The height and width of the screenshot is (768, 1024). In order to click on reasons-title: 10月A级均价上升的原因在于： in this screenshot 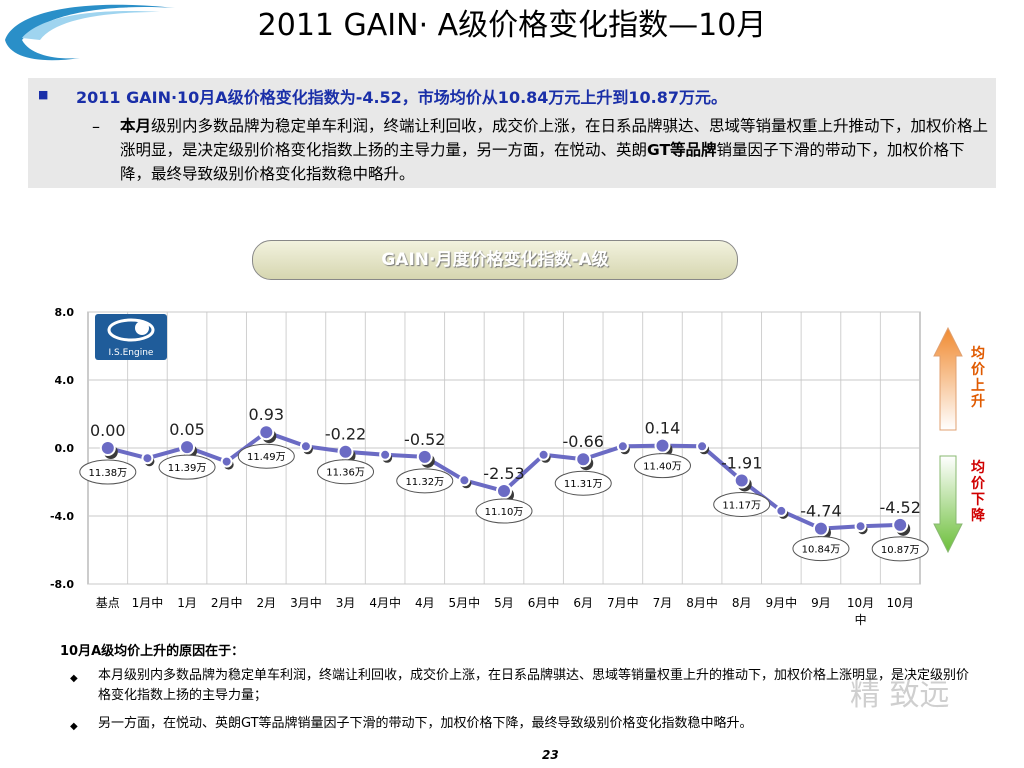, I will do `click(152, 651)`.